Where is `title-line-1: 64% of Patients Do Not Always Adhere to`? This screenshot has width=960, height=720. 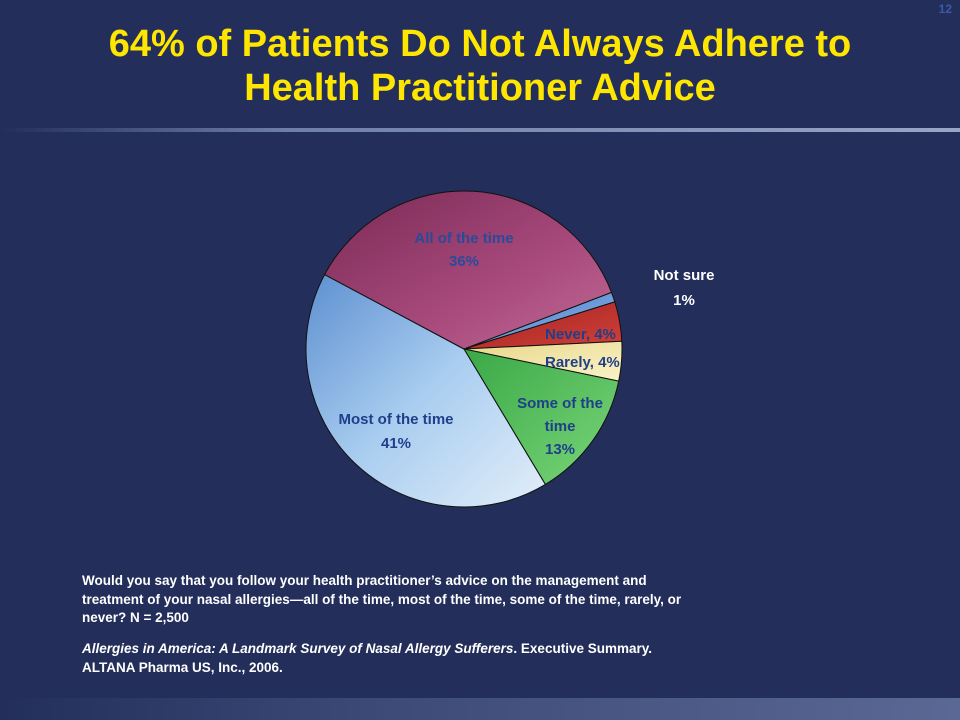
title-line-1: 64% of Patients Do Not Always Adhere to is located at coordinates (480, 44).